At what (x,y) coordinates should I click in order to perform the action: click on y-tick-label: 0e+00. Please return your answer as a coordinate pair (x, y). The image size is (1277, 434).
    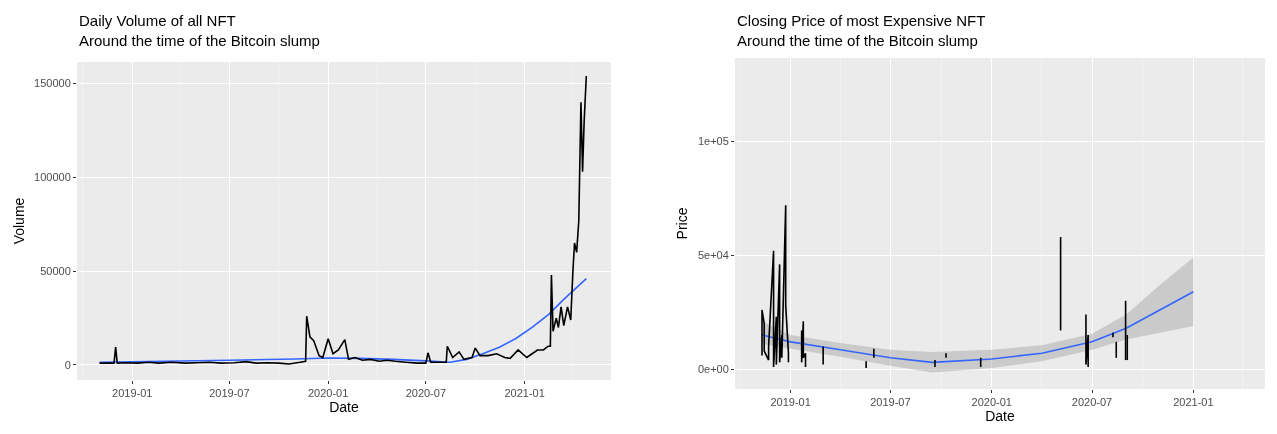
    Looking at the image, I should click on (713, 369).